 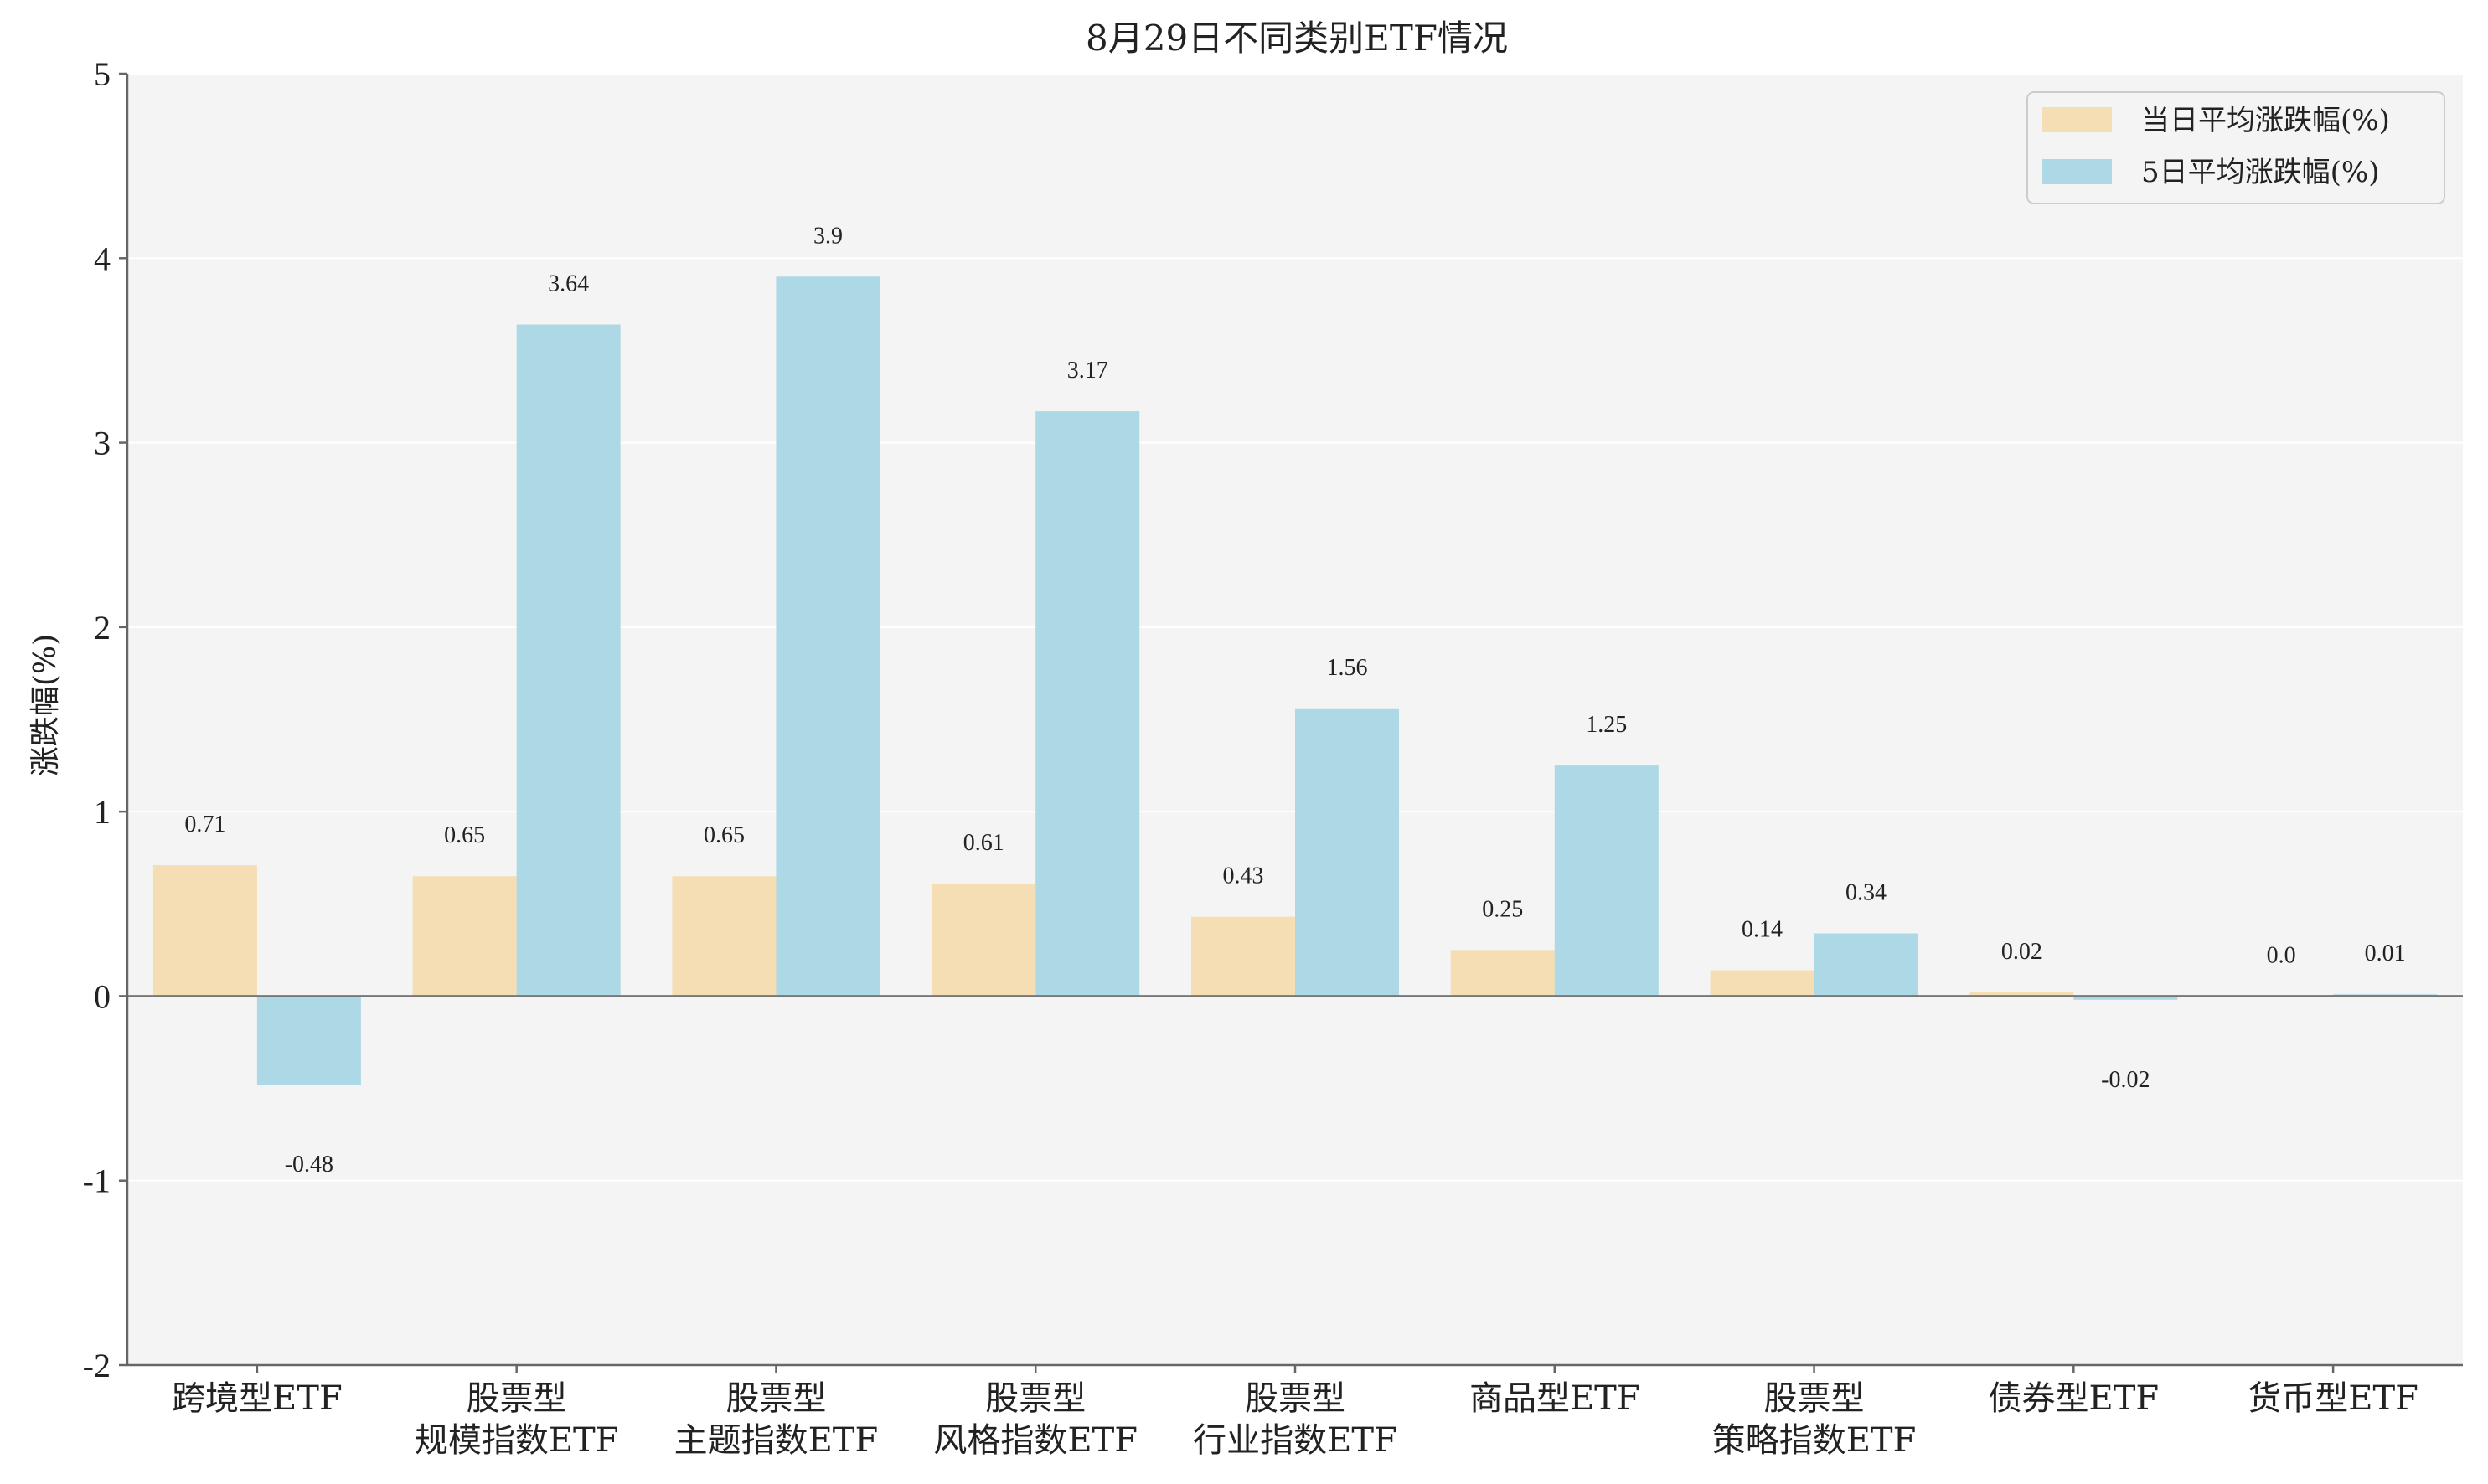 I want to click on data-label-5day-6: 0.34, so click(x=1866, y=893).